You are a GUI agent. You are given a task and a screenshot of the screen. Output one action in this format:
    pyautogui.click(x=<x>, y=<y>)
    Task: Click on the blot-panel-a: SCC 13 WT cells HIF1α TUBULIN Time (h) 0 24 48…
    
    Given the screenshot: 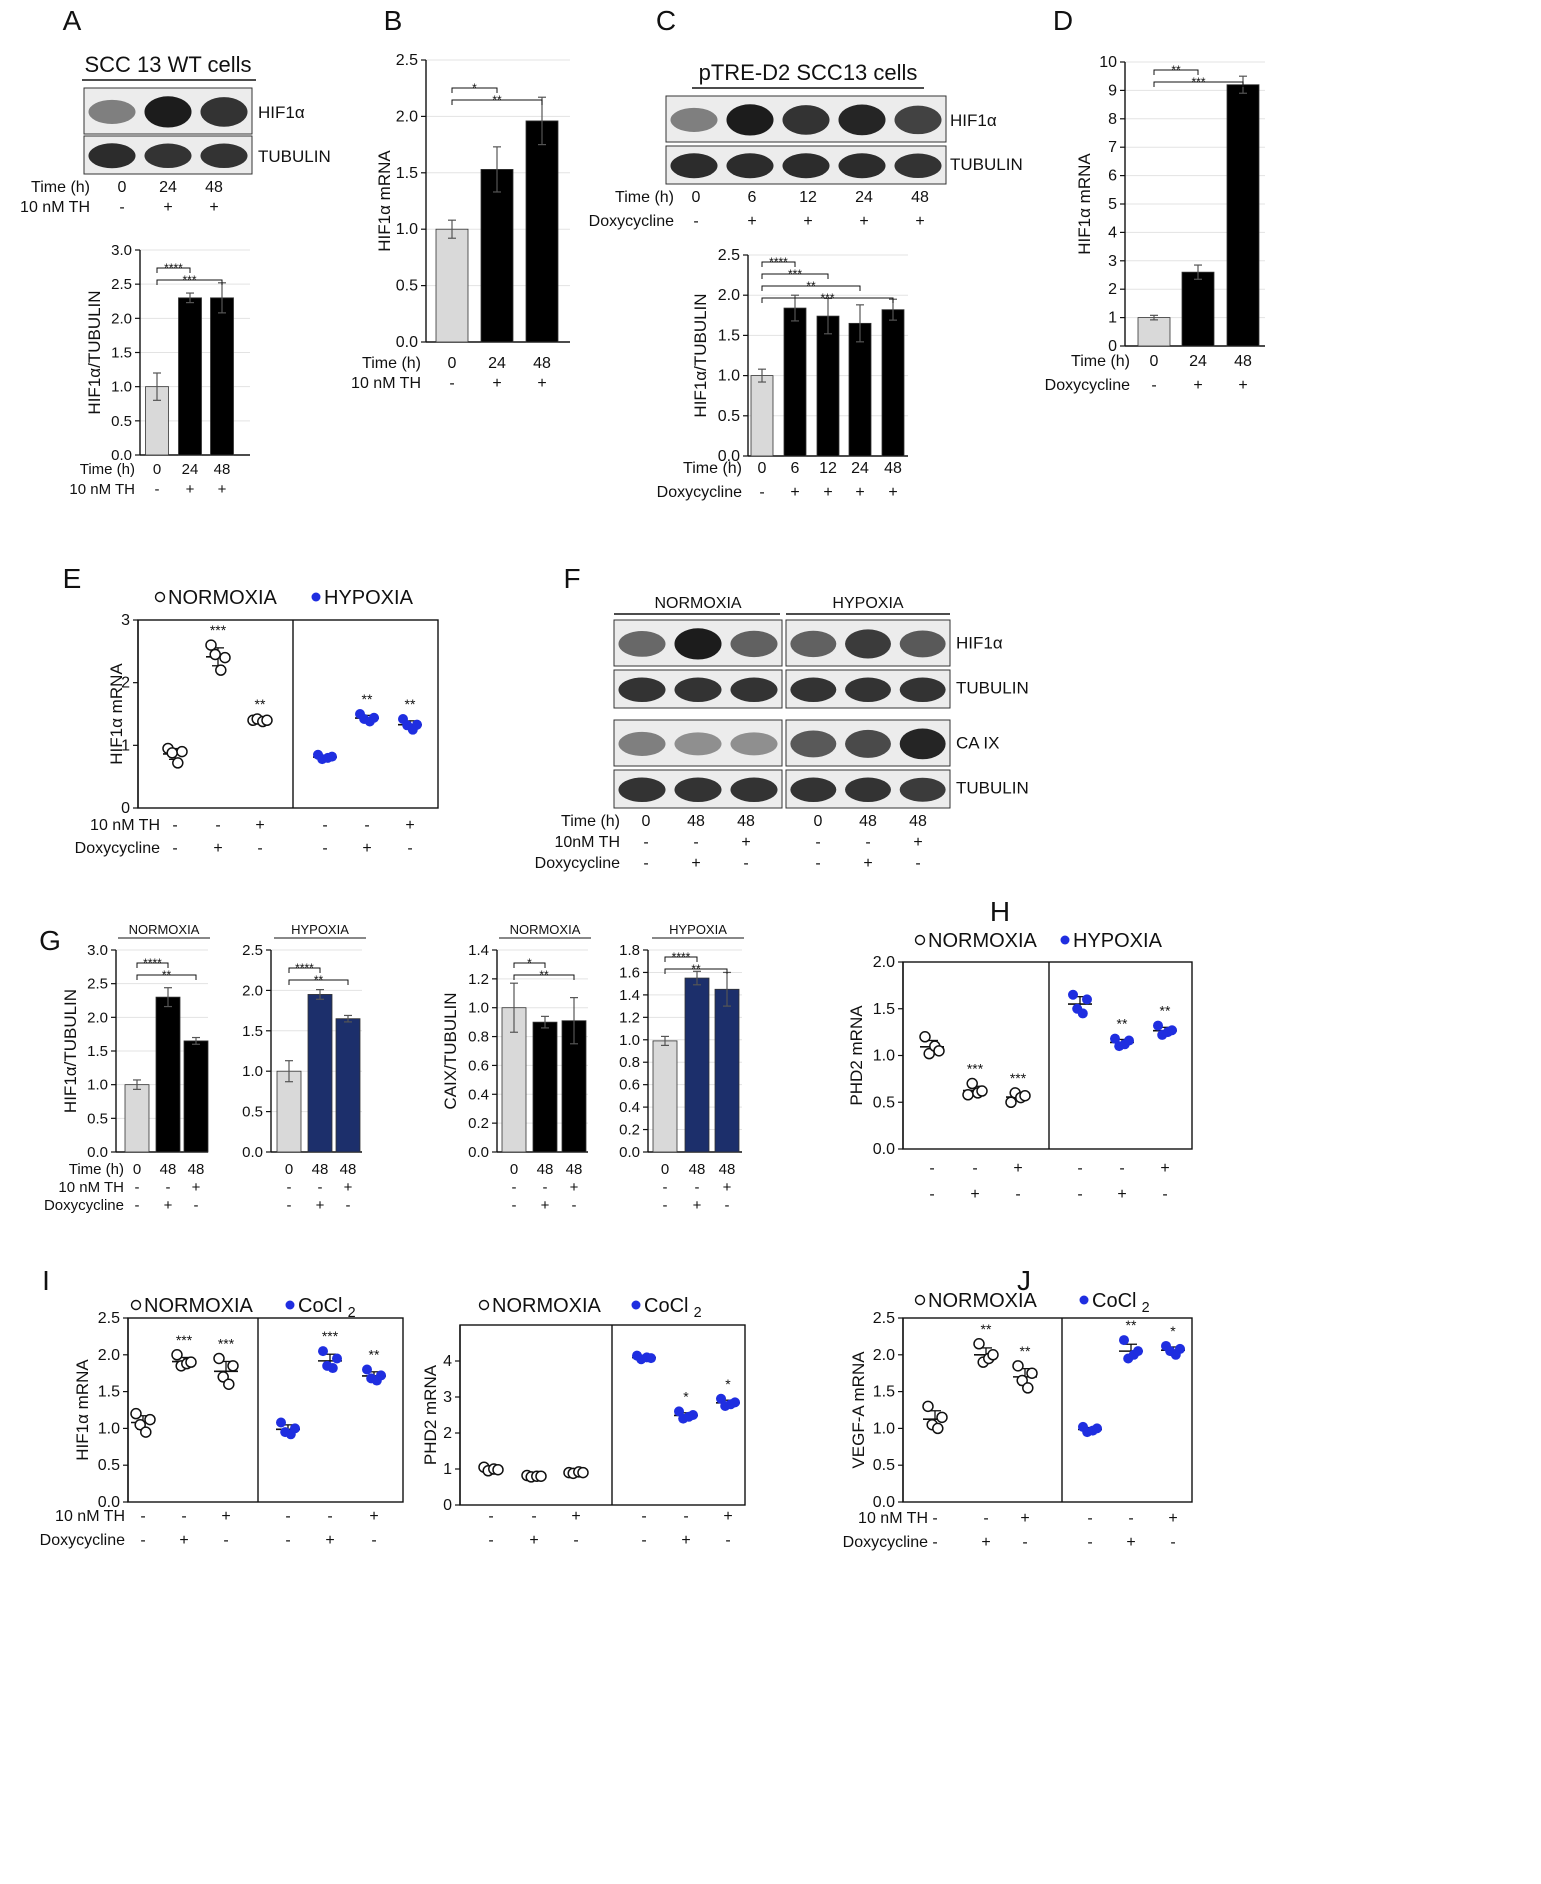 What is the action you would take?
    pyautogui.click(x=175, y=134)
    